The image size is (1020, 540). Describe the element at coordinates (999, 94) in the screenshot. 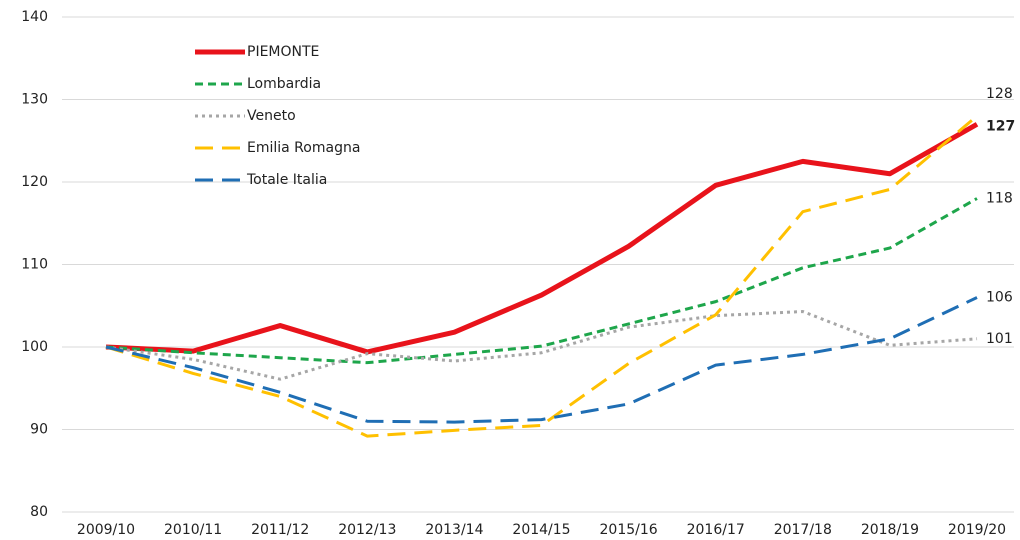

I see `data-label: 128` at that location.